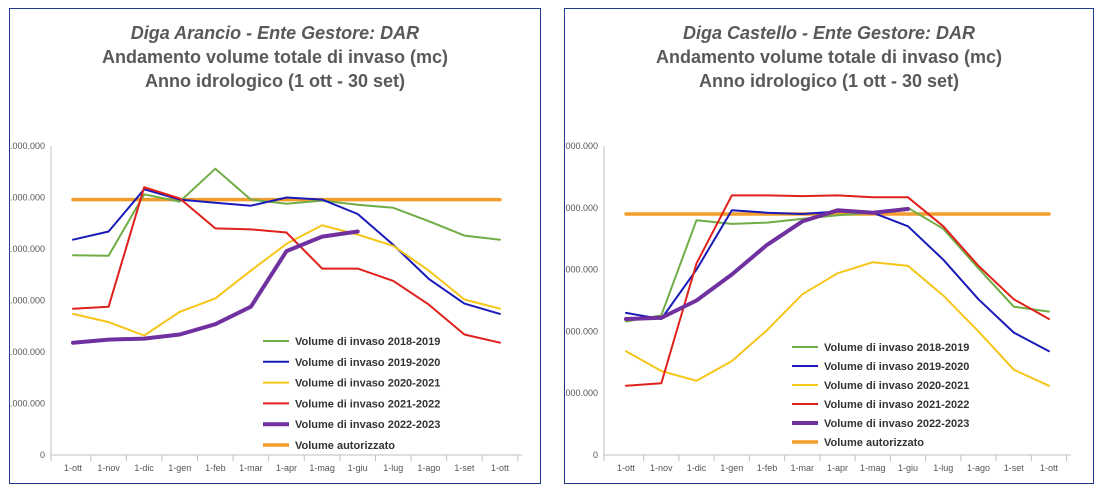 The height and width of the screenshot is (491, 1099). Describe the element at coordinates (27, 146) in the screenshot. I see `y-tick-label: 30.000.000` at that location.